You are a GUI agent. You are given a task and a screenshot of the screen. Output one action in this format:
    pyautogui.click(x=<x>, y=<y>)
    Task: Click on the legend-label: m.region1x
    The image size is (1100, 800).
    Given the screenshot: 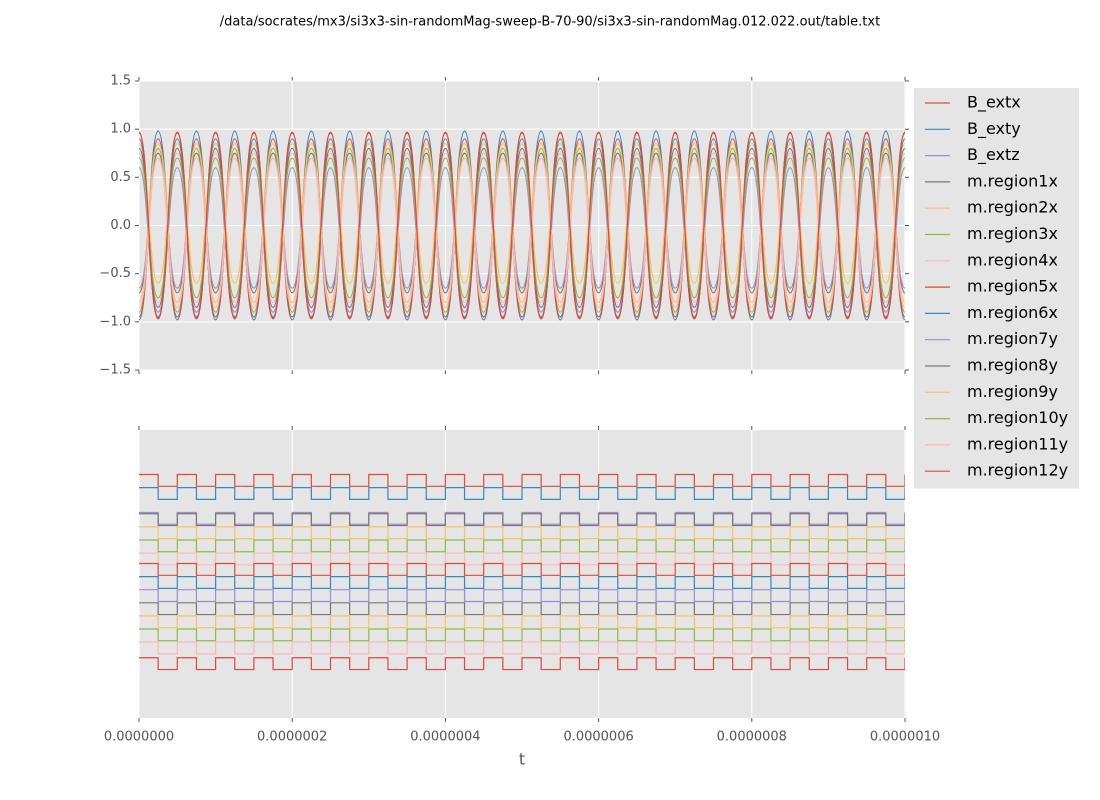 What is the action you would take?
    pyautogui.click(x=1012, y=180)
    